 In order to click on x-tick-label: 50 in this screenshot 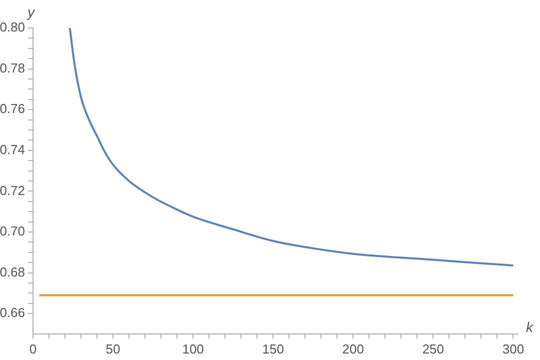, I will do `click(113, 348)`.